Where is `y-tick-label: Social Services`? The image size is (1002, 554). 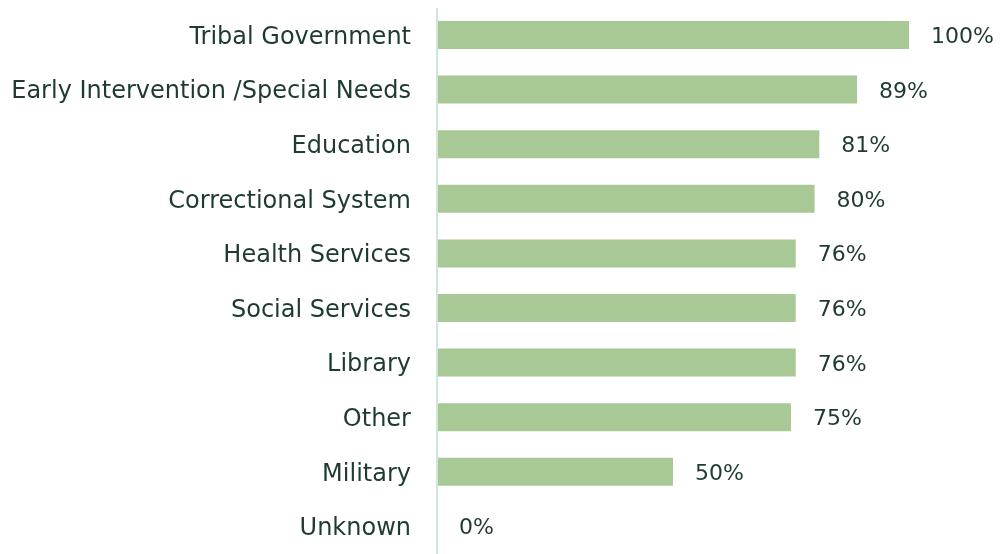
y-tick-label: Social Services is located at coordinates (321, 308).